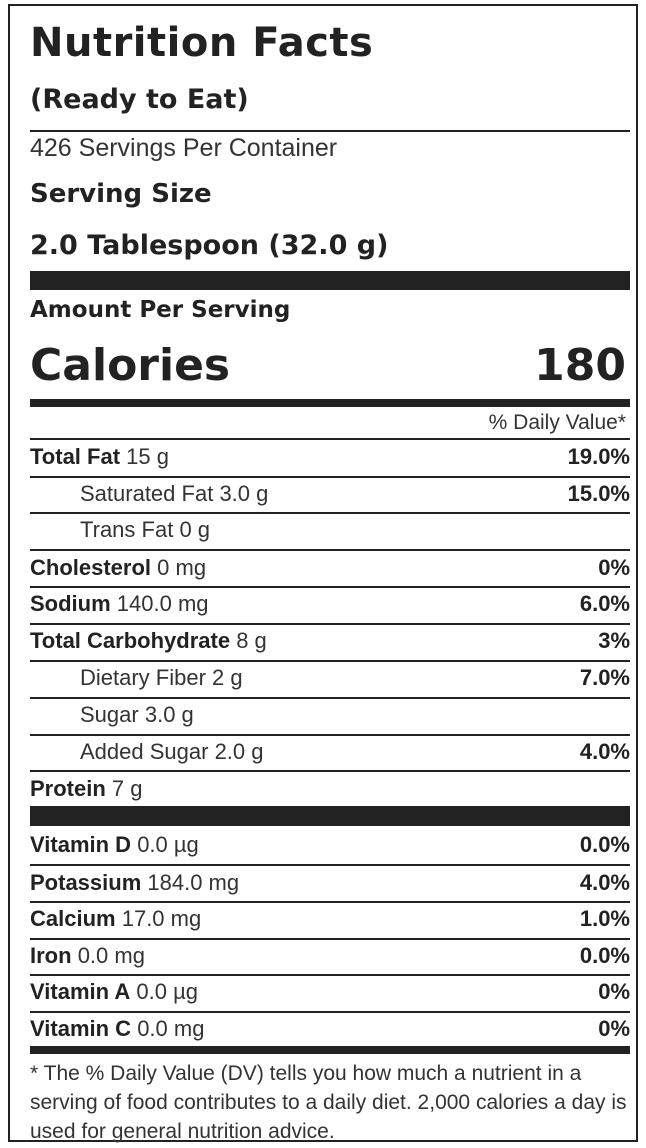 This screenshot has width=646, height=1148. What do you see at coordinates (330, 530) in the screenshot?
I see `nutrient-row-trans-fat: Trans Fat 0 g` at bounding box center [330, 530].